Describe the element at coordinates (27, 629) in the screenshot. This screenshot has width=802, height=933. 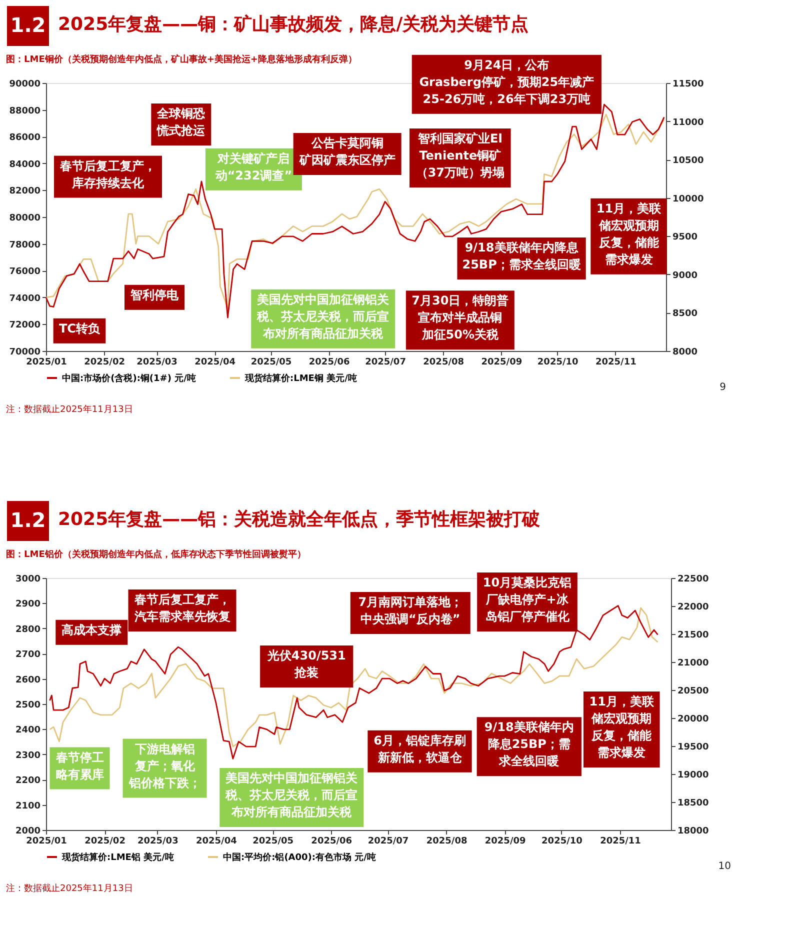
I see `y-tick-label: 2800` at that location.